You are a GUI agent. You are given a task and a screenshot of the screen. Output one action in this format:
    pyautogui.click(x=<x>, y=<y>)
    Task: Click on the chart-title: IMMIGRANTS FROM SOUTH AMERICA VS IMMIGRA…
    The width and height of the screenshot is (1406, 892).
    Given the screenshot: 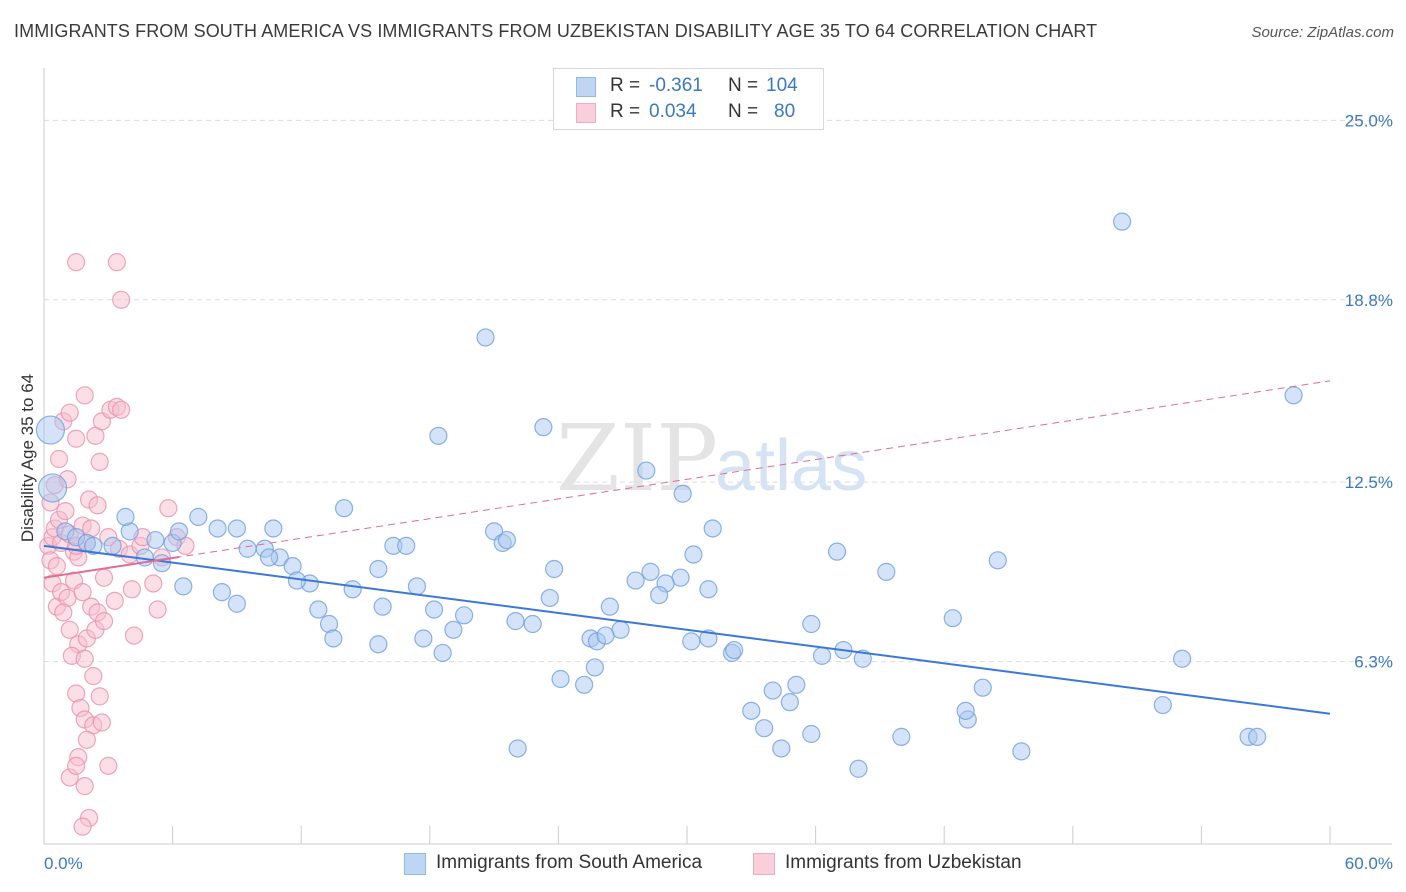 What is the action you would take?
    pyautogui.click(x=556, y=31)
    